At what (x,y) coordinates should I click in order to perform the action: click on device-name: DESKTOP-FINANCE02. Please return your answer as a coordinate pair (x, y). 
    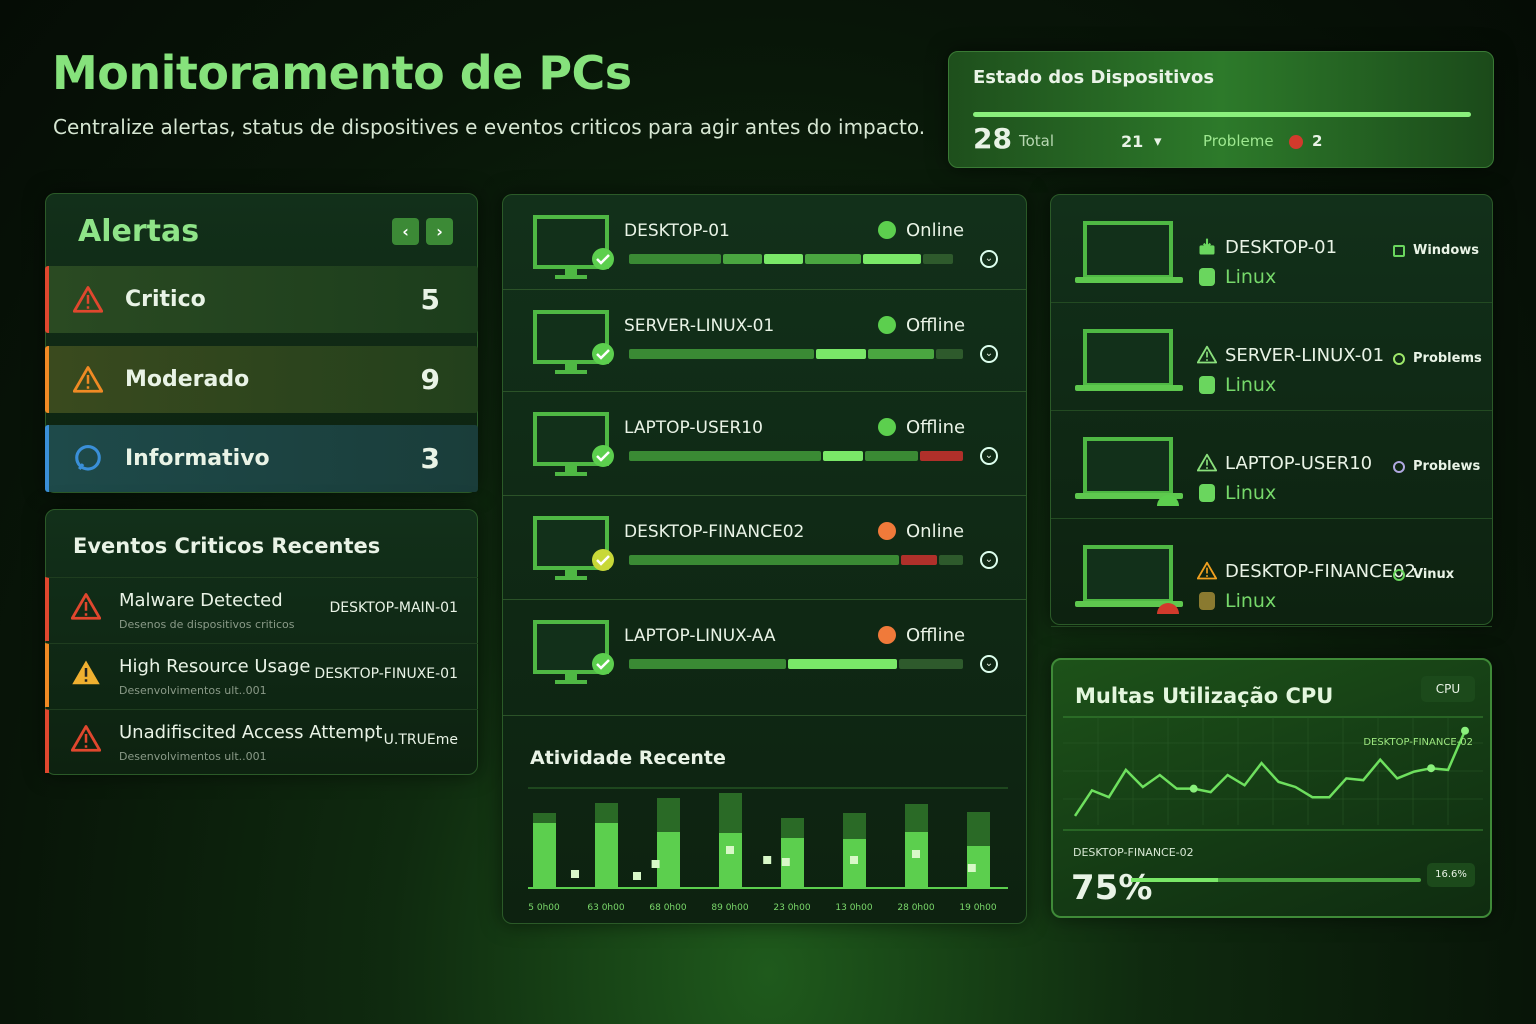
    Looking at the image, I should click on (714, 532).